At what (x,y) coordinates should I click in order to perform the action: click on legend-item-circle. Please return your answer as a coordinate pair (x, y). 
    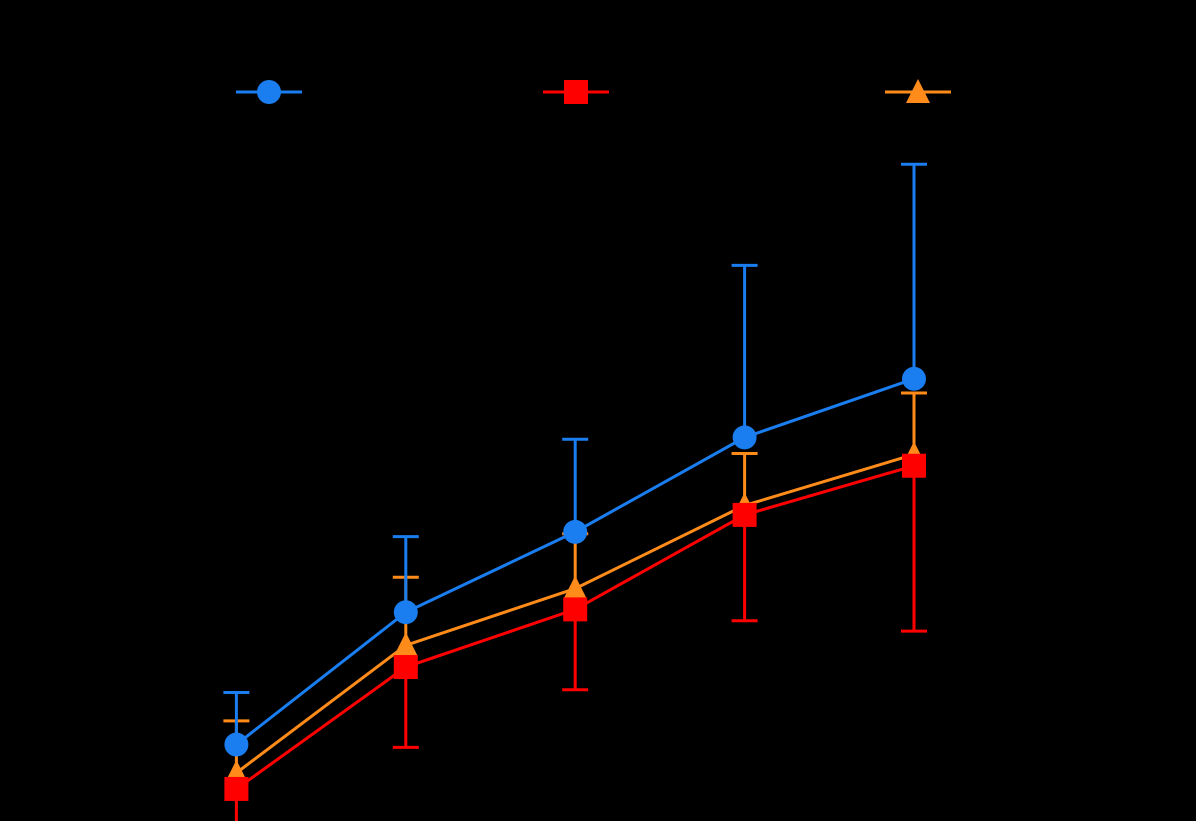
    Looking at the image, I should click on (269, 92).